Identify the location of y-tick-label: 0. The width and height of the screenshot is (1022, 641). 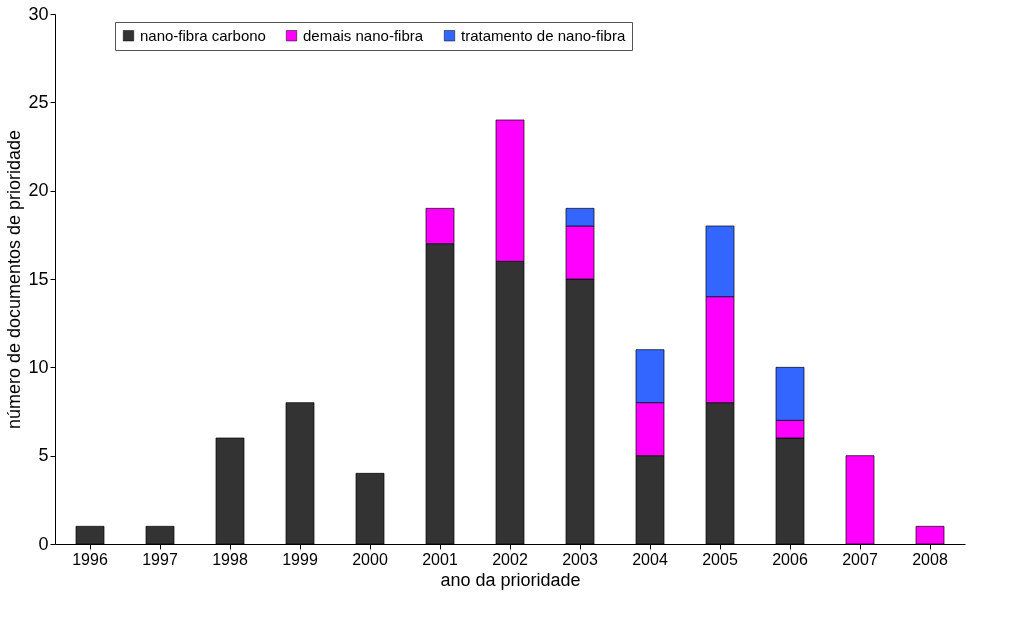
(43, 543).